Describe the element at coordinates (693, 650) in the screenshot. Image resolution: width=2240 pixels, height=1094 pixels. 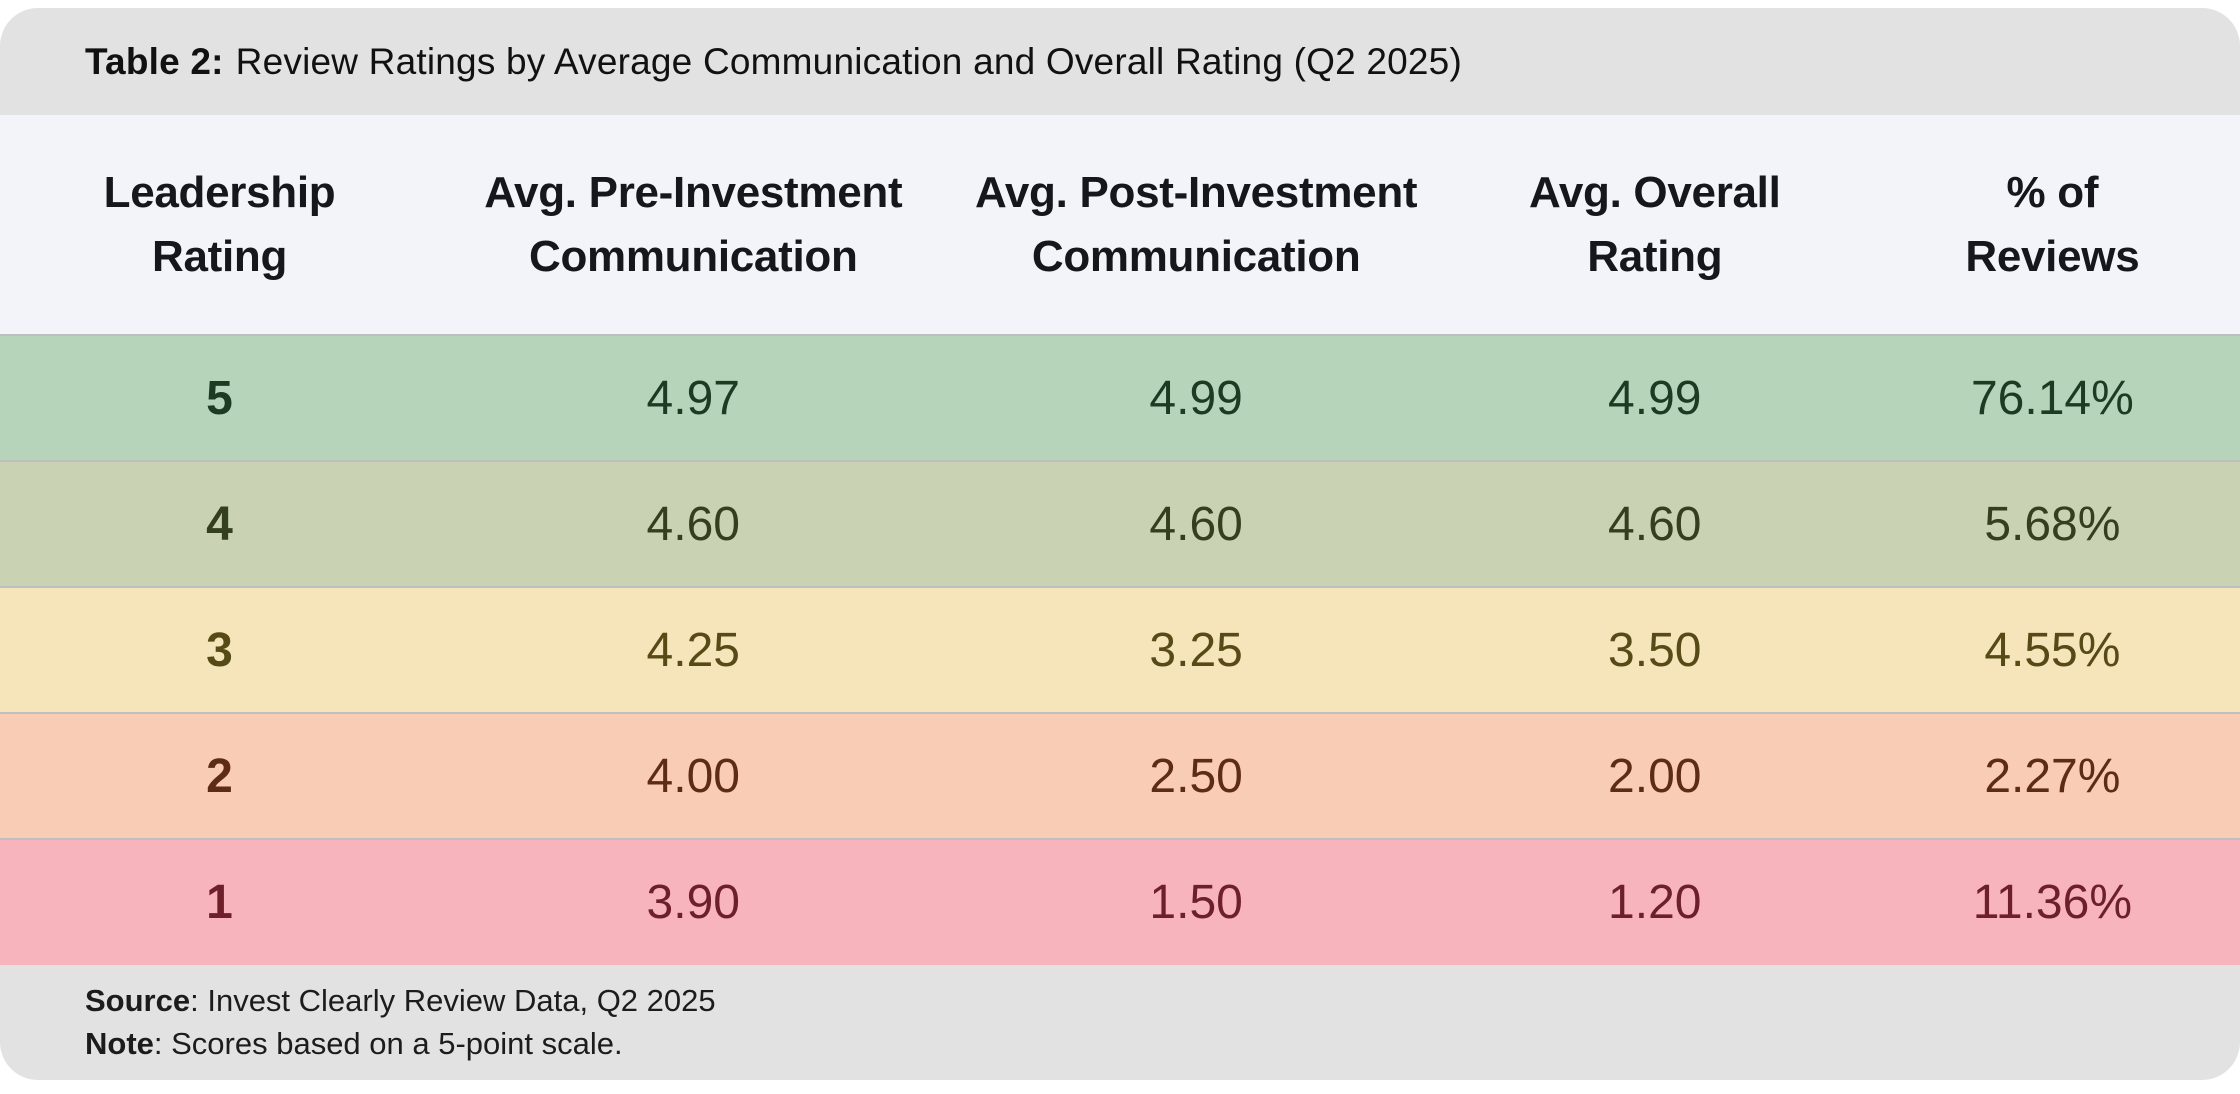
I see `cell-pre-communication: 4.25` at that location.